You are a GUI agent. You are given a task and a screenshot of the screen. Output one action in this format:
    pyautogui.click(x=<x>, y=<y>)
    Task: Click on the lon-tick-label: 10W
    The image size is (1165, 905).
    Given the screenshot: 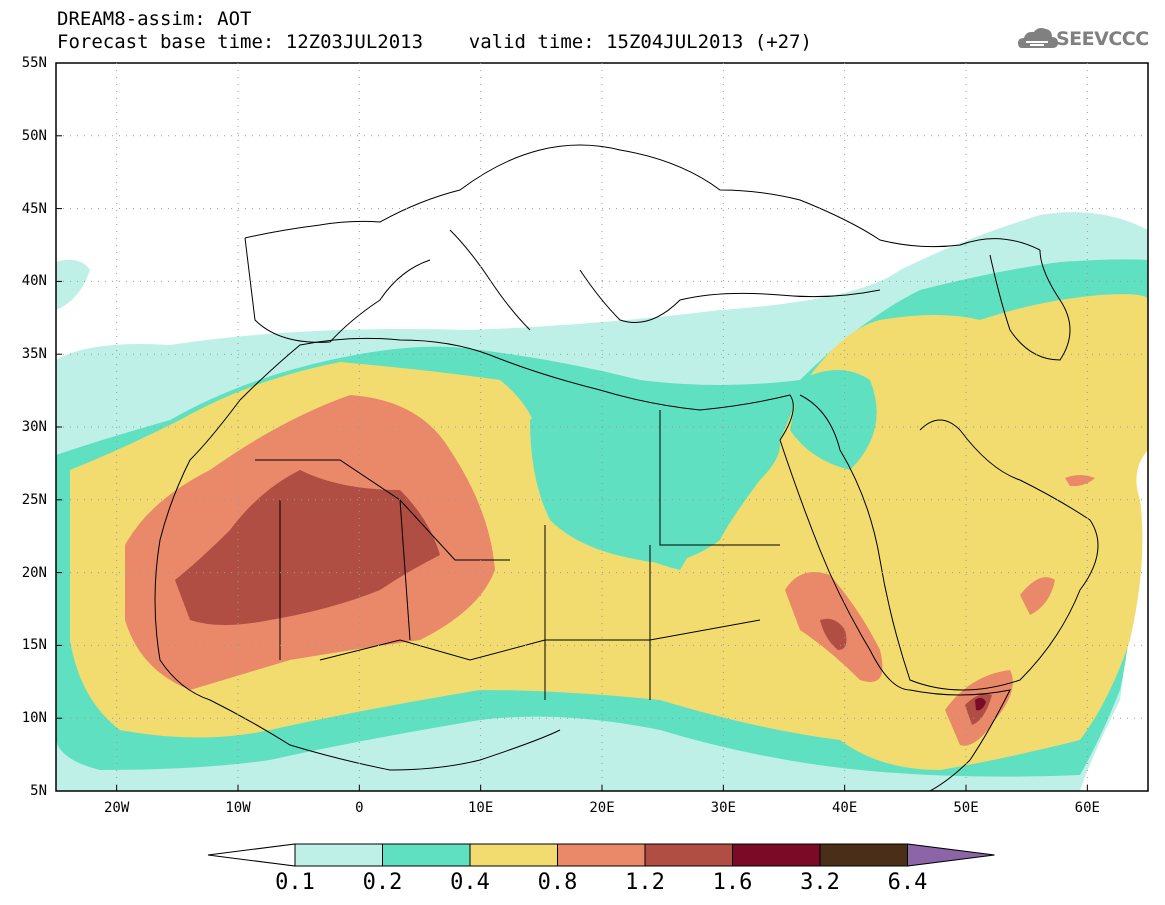 What is the action you would take?
    pyautogui.click(x=238, y=808)
    